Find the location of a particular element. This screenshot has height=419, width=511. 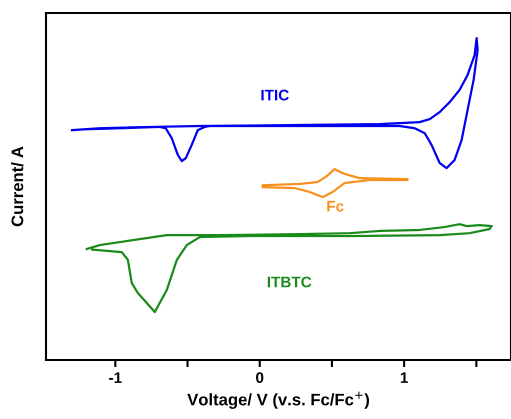

text: ITBTC is located at coordinates (290, 282).